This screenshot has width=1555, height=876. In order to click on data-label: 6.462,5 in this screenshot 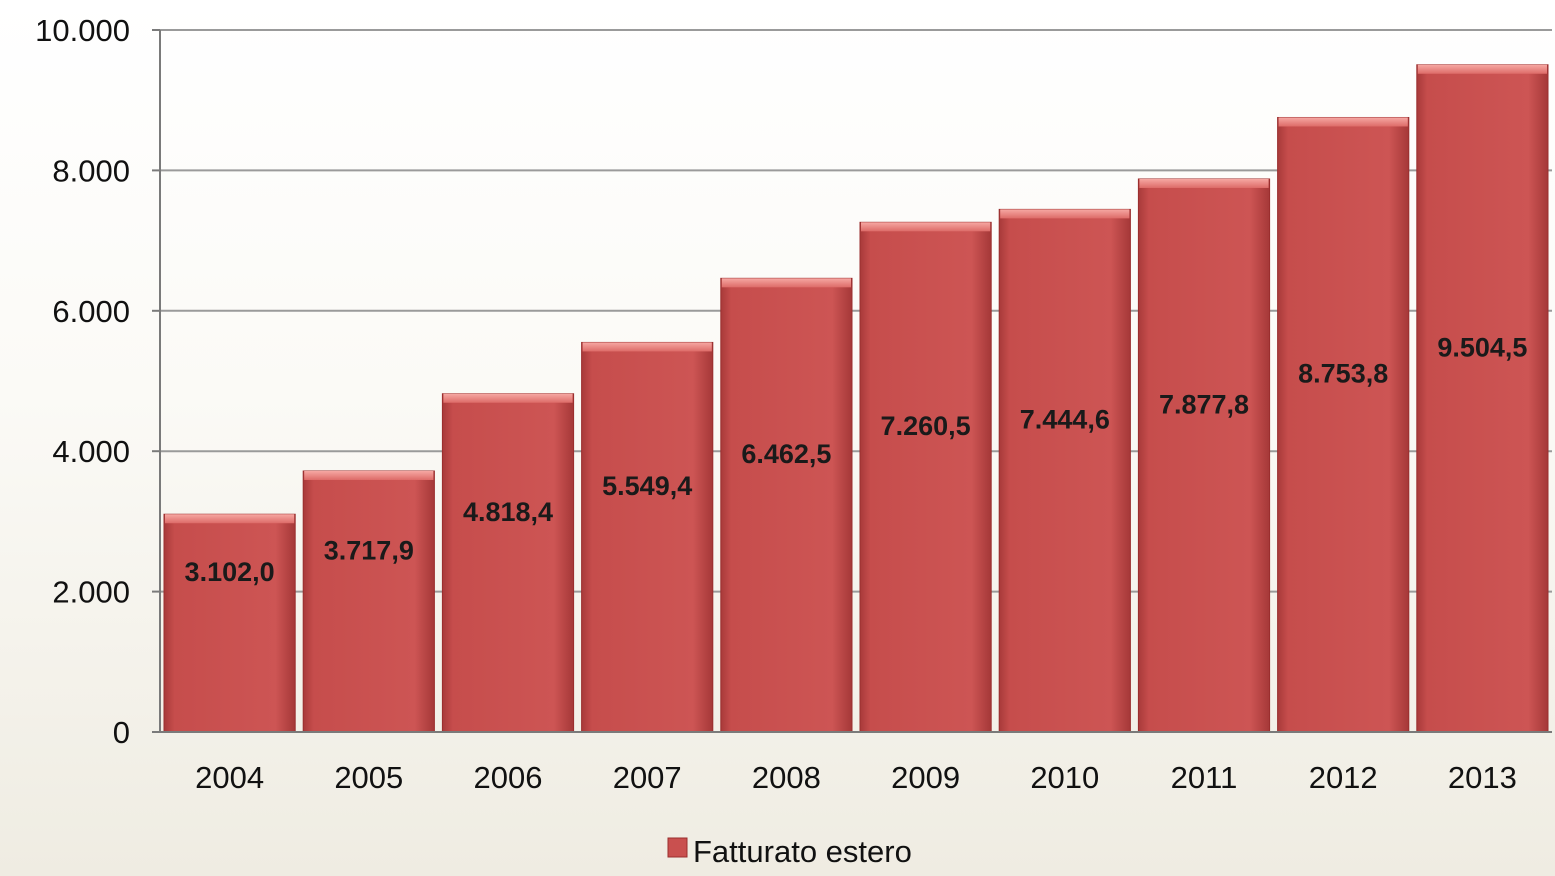, I will do `click(786, 454)`.